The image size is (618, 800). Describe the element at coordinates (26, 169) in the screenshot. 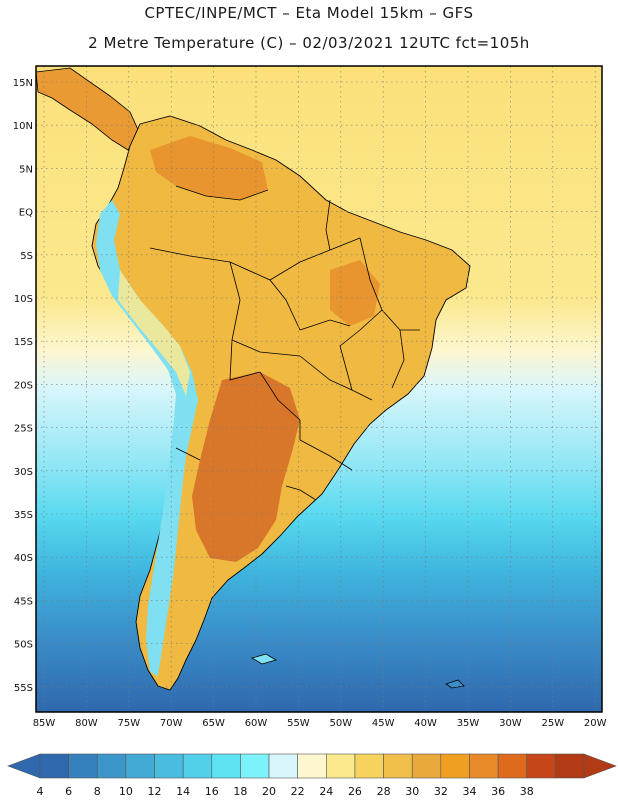

I see `latitude-label: 5N` at that location.